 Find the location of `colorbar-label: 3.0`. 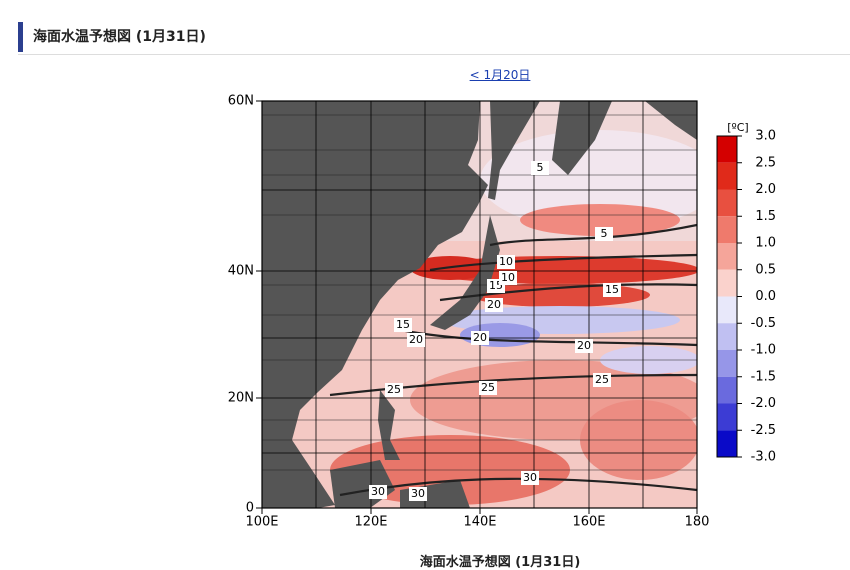

colorbar-label: 3.0 is located at coordinates (765, 136).